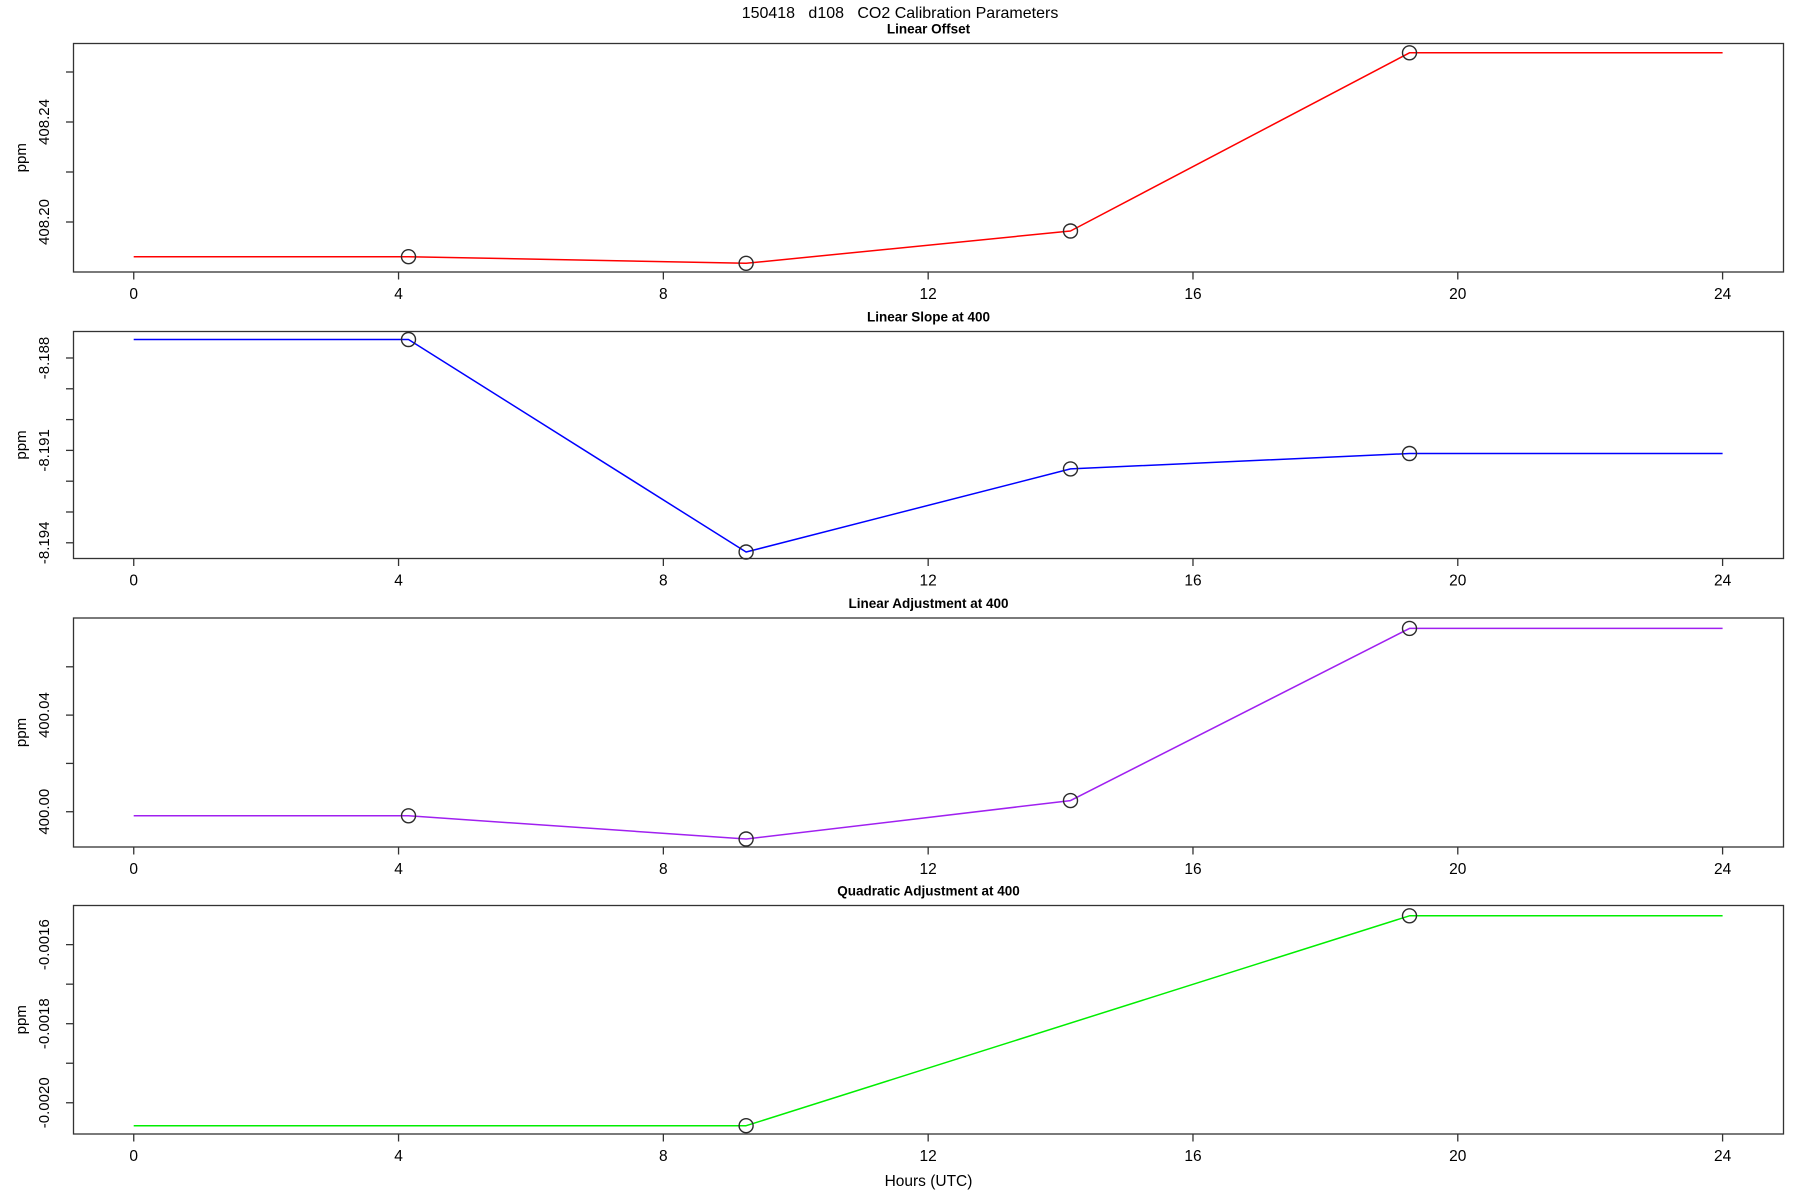 The image size is (1800, 1200). I want to click on panel-title: Linear Offset, so click(929, 29).